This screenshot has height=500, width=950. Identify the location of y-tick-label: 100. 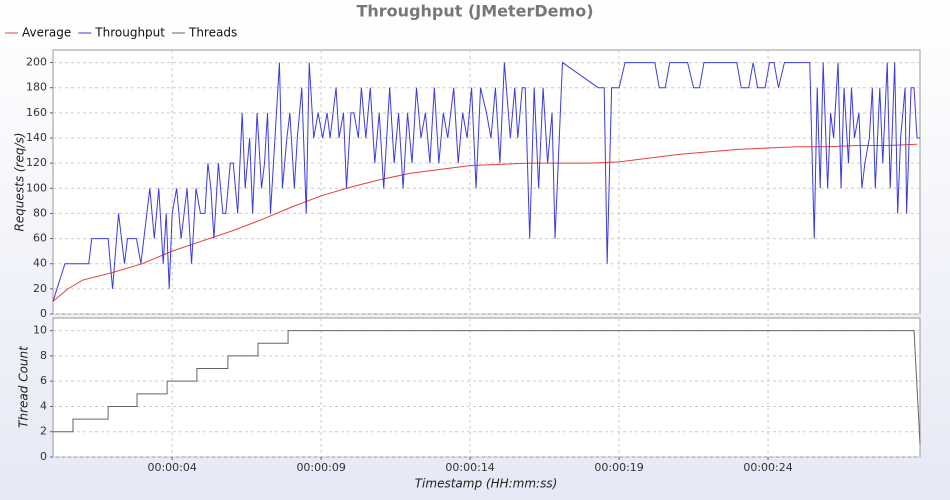
(36, 187).